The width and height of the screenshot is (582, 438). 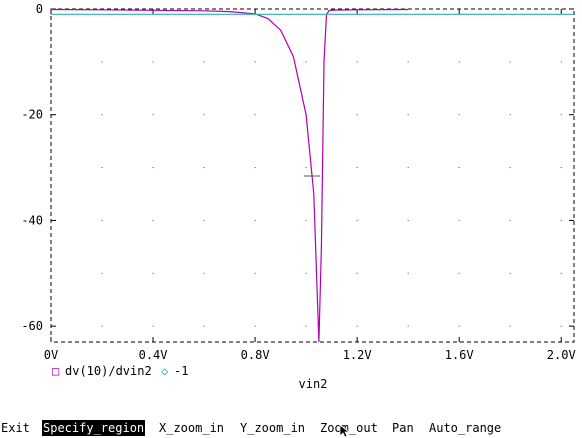 What do you see at coordinates (273, 428) in the screenshot?
I see `menu-item-y-zoom-in: Y_zoom_in` at bounding box center [273, 428].